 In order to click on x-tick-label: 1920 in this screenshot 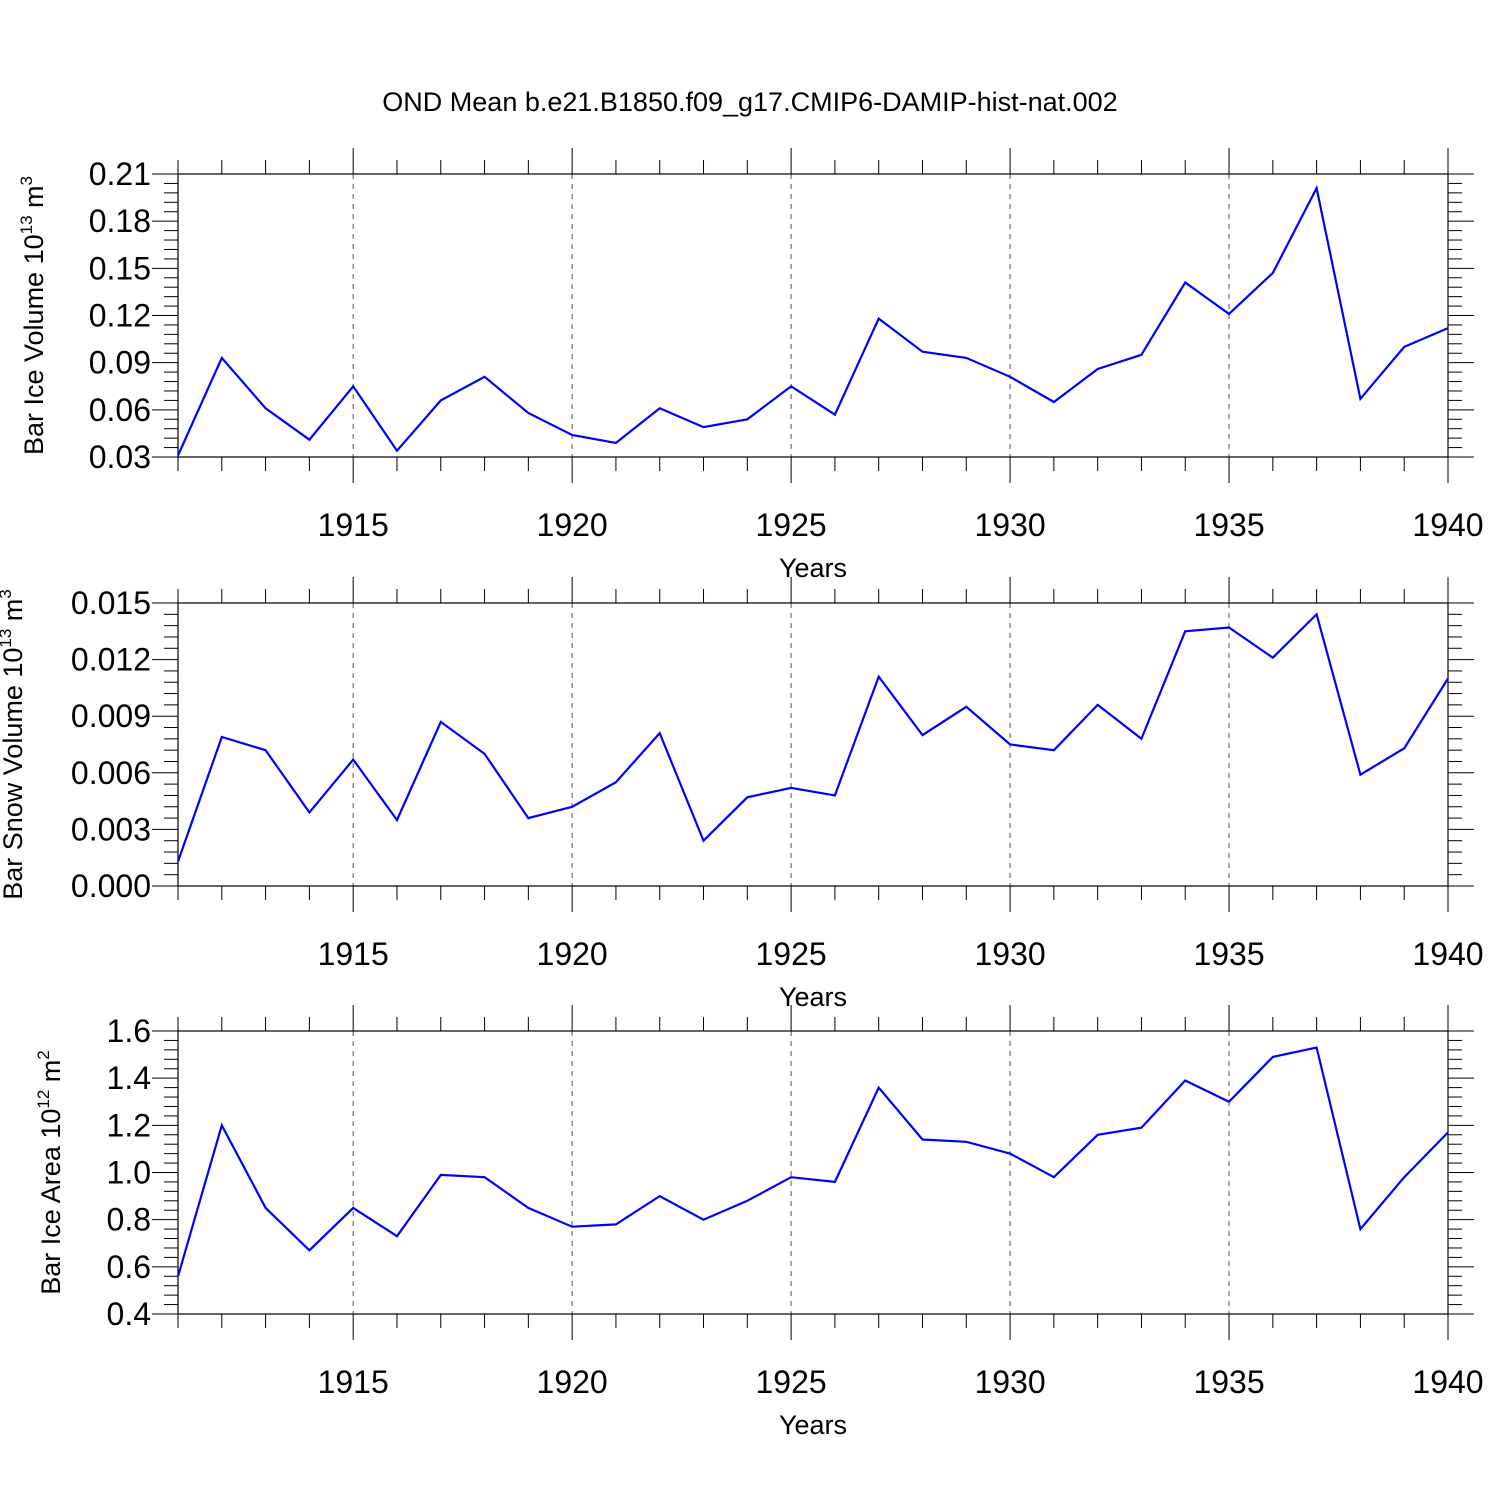, I will do `click(572, 954)`.